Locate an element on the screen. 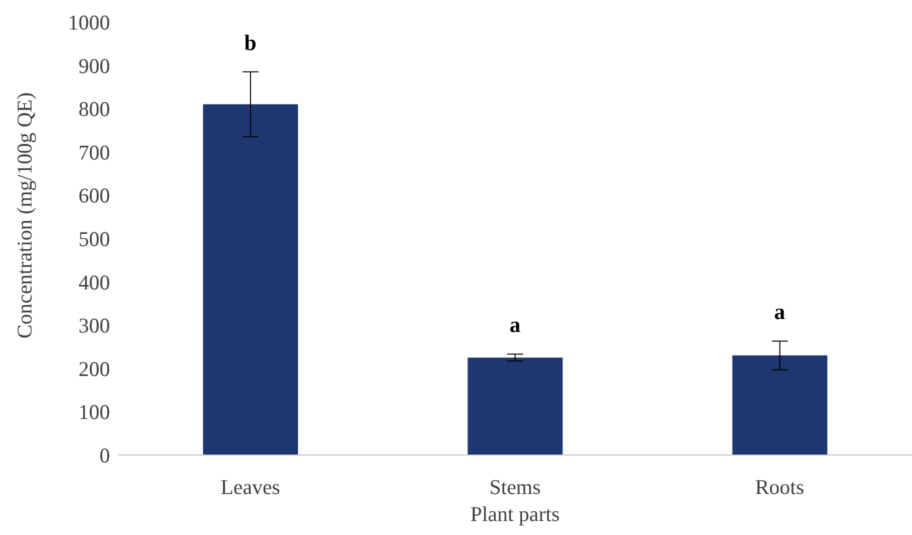 Image resolution: width=912 pixels, height=535 pixels. y-tick-label: 800 is located at coordinates (94, 109).